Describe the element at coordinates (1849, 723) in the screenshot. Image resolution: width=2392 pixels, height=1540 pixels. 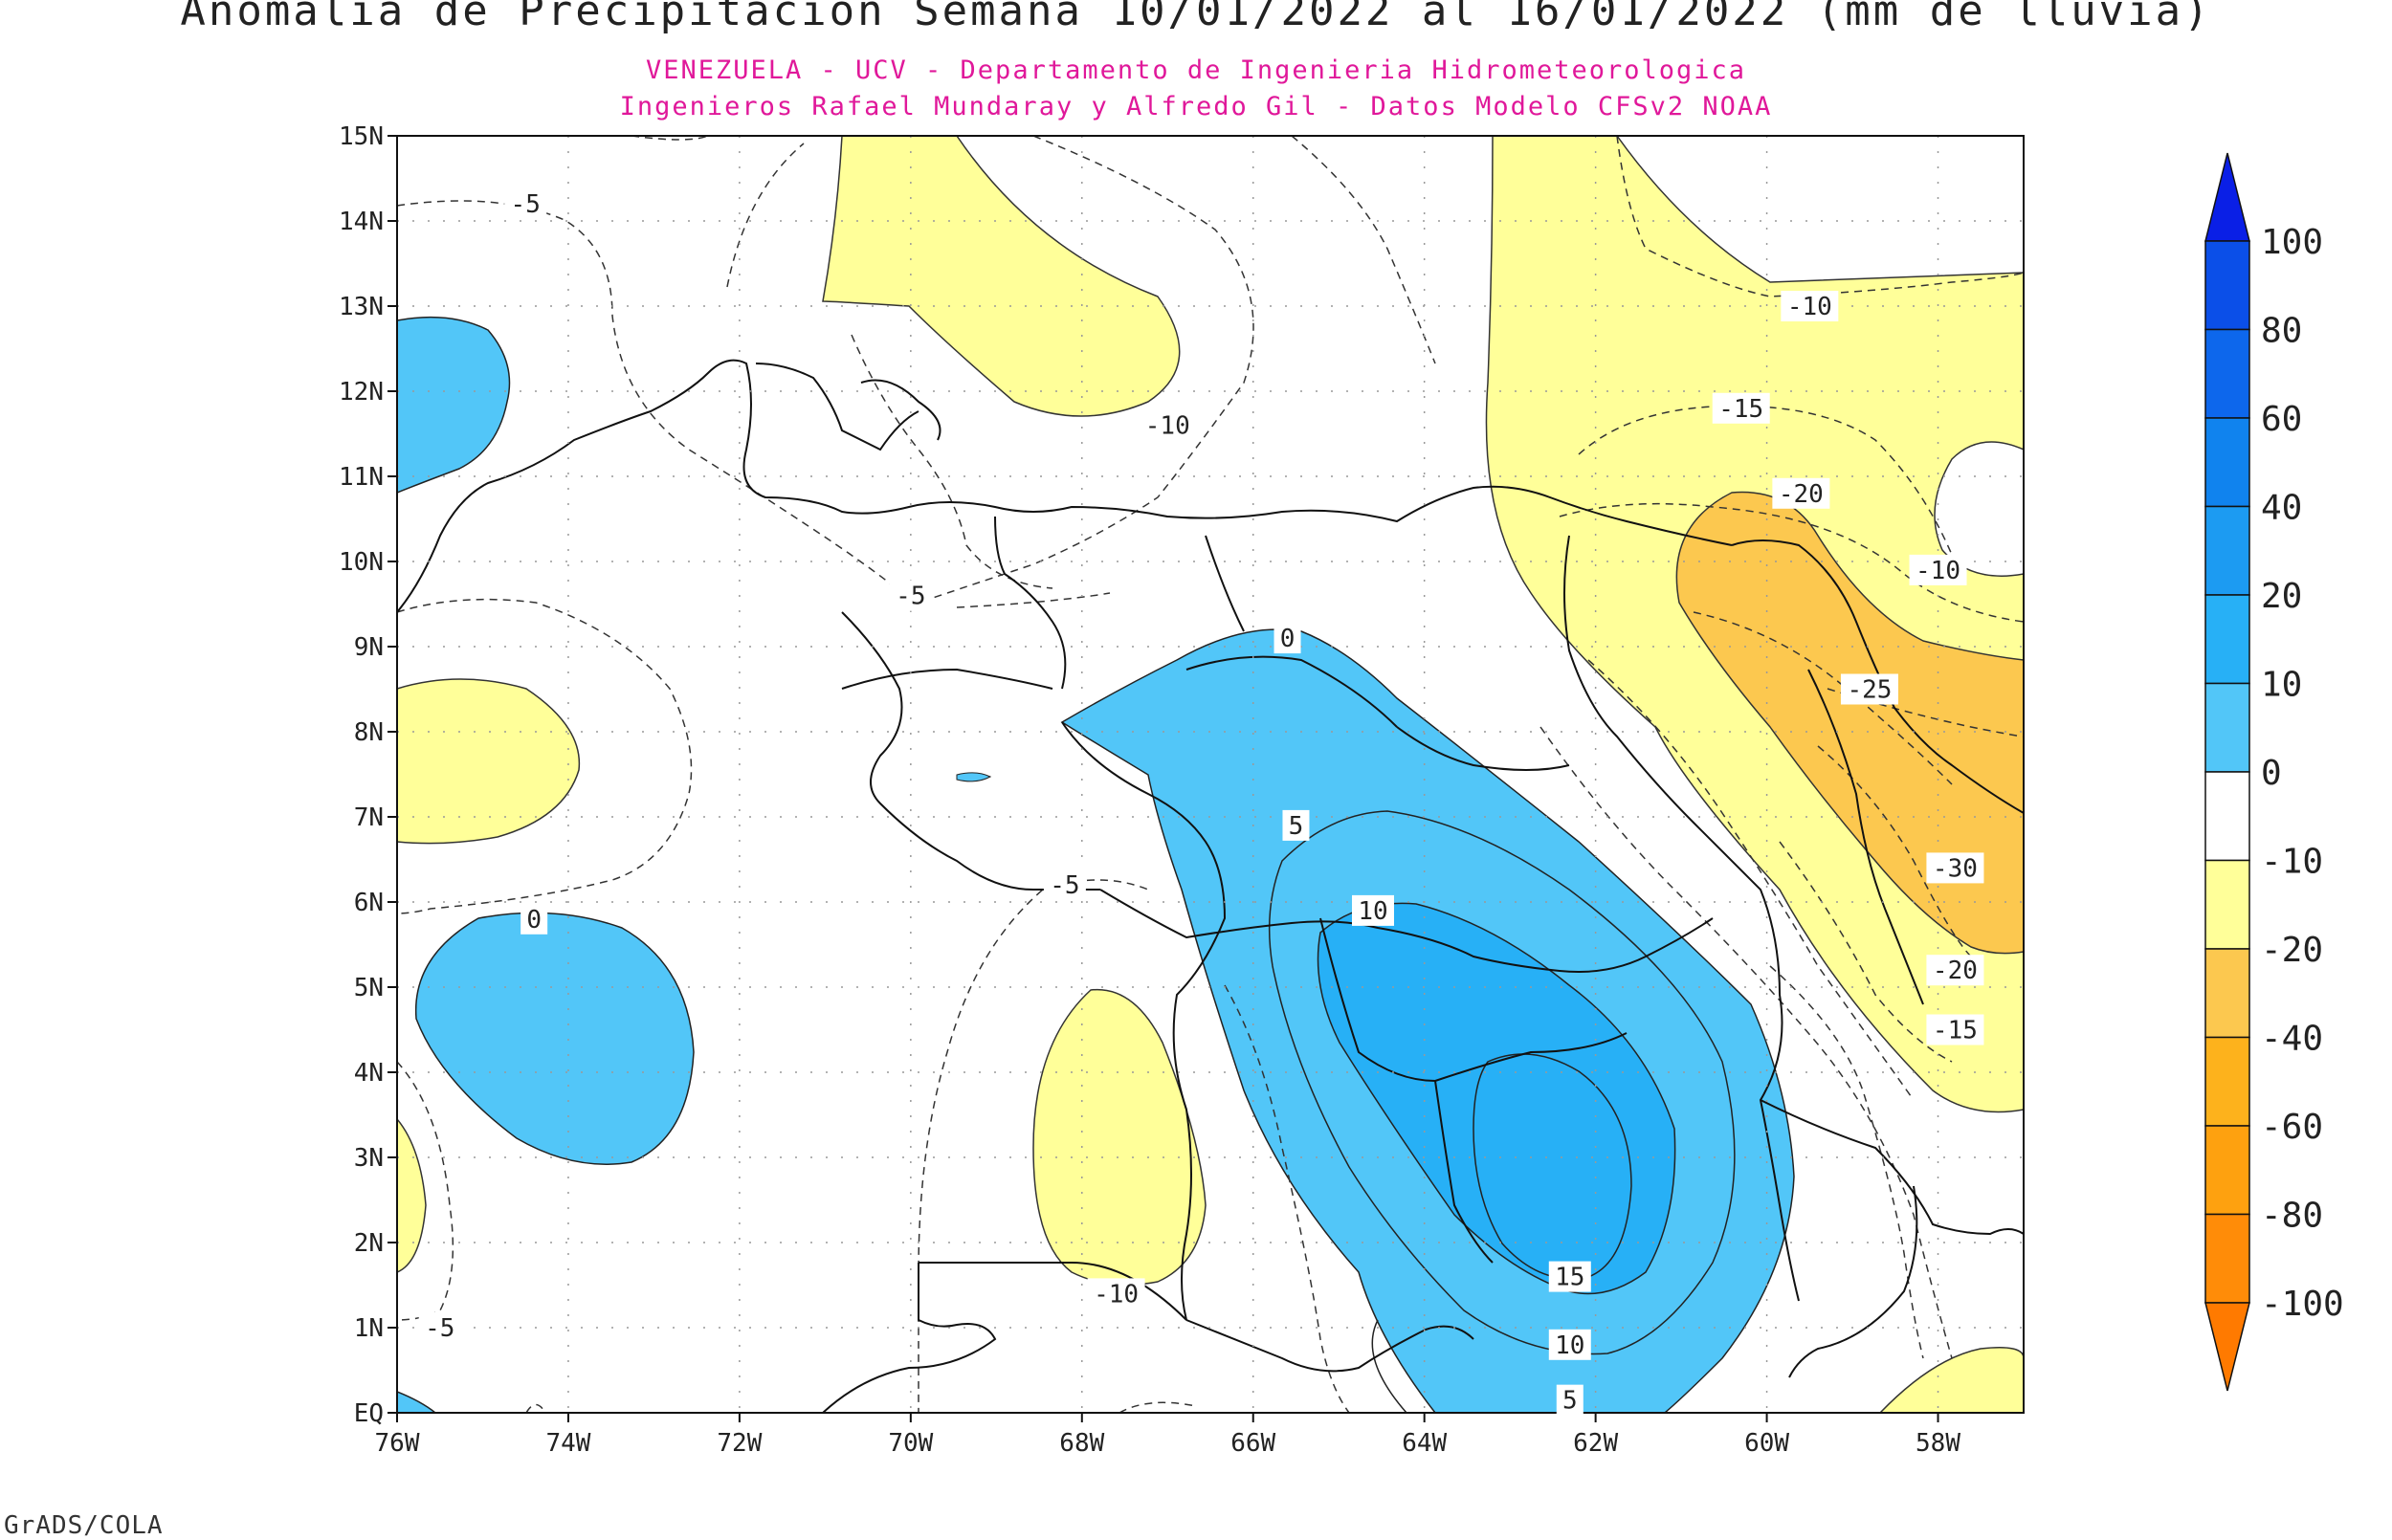
I see `anomaly-orange-east` at that location.